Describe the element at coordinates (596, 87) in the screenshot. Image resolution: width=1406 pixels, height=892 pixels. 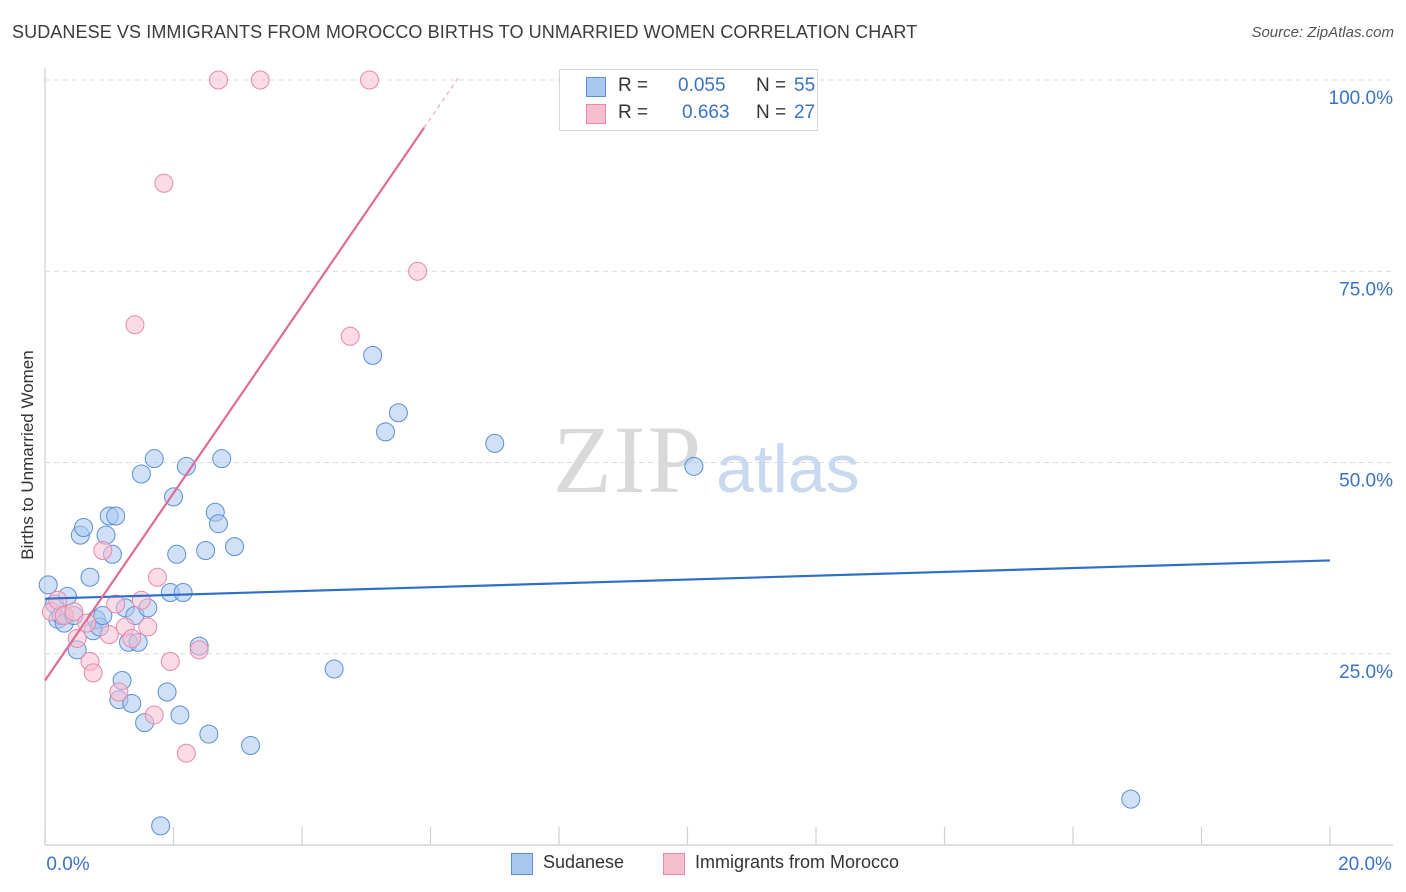
I see `legend-swatch-sudanese` at that location.